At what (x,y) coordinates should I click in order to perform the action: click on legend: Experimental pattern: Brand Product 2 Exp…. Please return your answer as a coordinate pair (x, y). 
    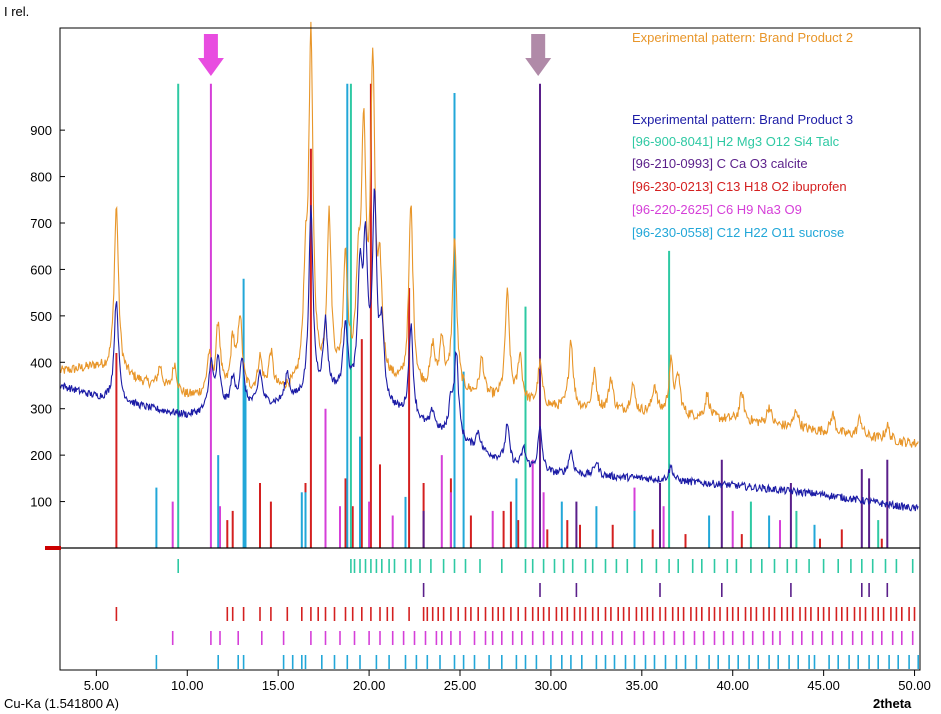
    Looking at the image, I should click on (742, 135).